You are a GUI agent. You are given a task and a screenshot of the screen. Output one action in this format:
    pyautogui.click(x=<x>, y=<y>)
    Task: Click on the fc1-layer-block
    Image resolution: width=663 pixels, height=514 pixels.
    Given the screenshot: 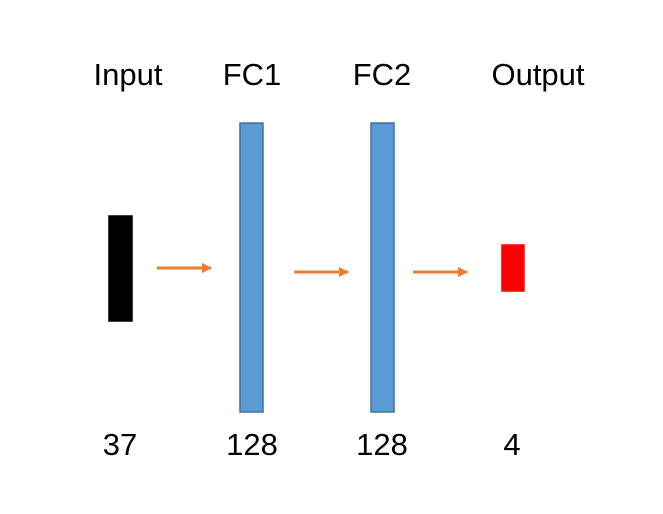 What is the action you would take?
    pyautogui.click(x=251, y=267)
    